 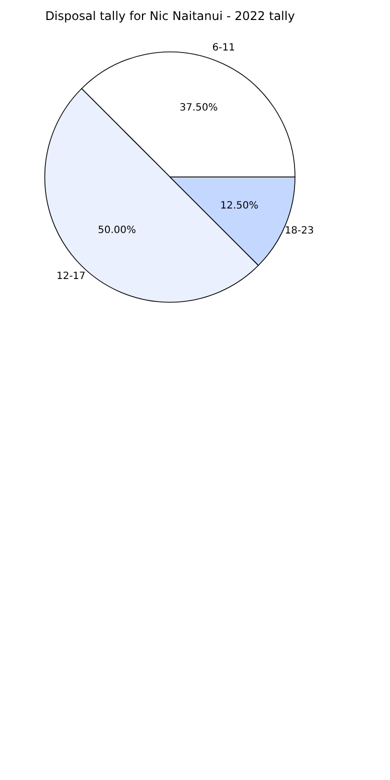 I want to click on slice-label: 18-23, so click(x=299, y=231).